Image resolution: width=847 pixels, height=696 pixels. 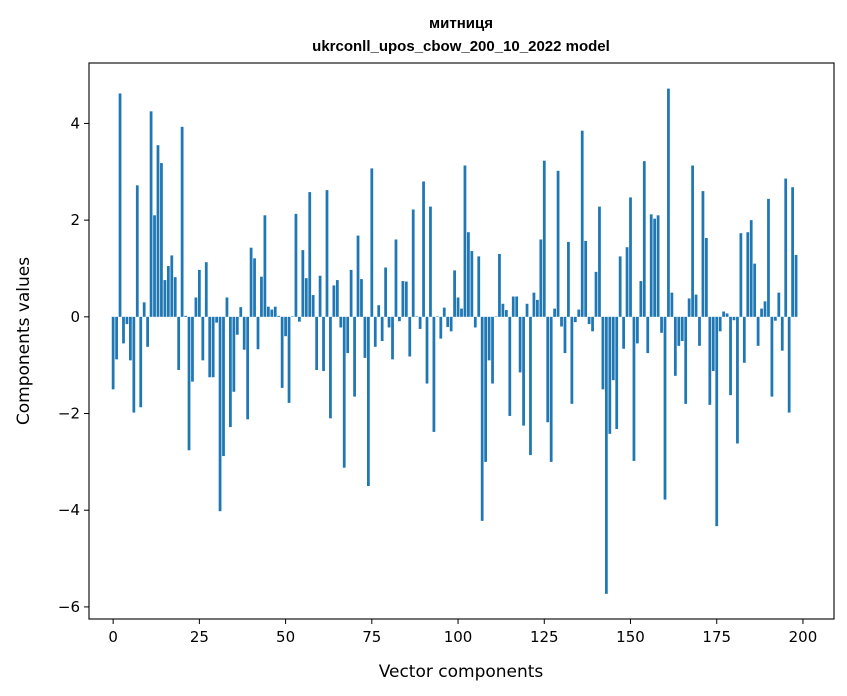 What do you see at coordinates (73, 365) in the screenshot?
I see `y-axis-ticks: −6 −4 −2 0 2 4` at bounding box center [73, 365].